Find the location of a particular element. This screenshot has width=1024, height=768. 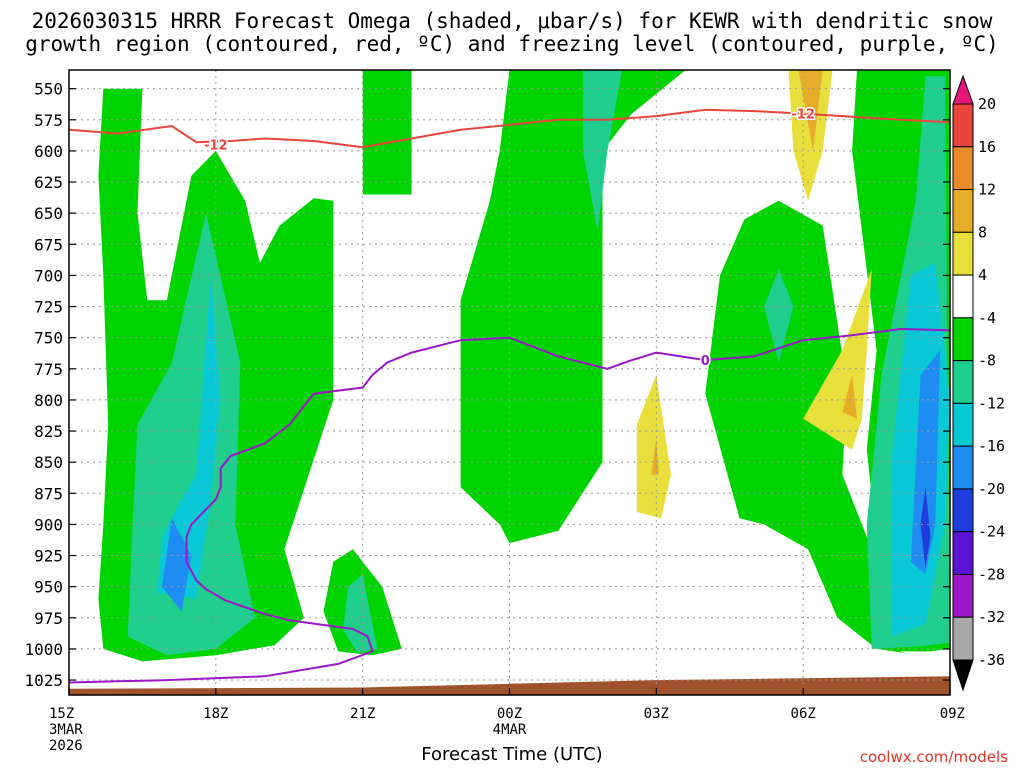

y-tick-label: 550 is located at coordinates (48, 89).